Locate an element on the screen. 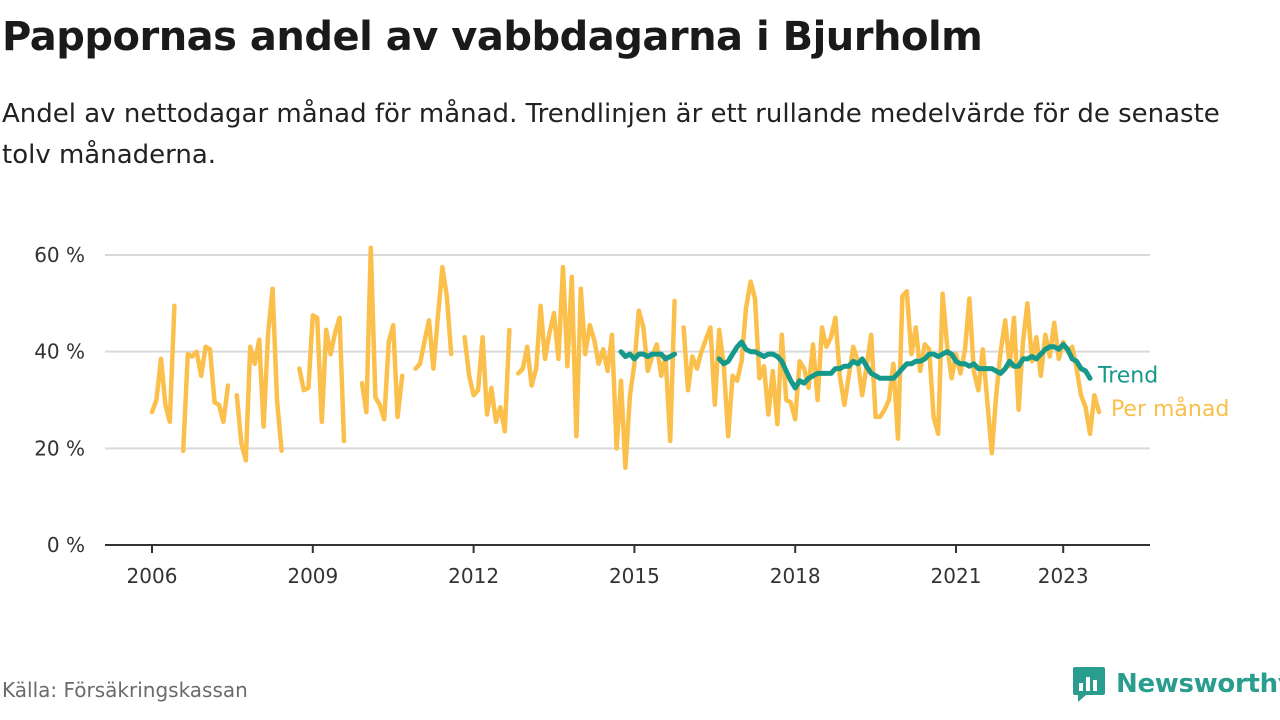 The image size is (1280, 720). x-tick-label: 2015 is located at coordinates (634, 576).